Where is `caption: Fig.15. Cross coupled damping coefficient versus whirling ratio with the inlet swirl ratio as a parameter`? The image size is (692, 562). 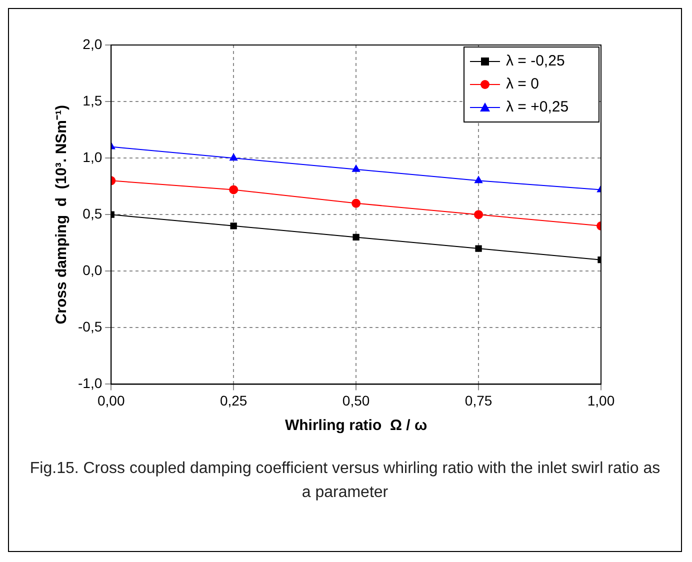
caption: Fig.15. Cross coupled damping coefficient versus whirling ratio with the inlet swirl ratio as a parameter is located at coordinates (345, 481).